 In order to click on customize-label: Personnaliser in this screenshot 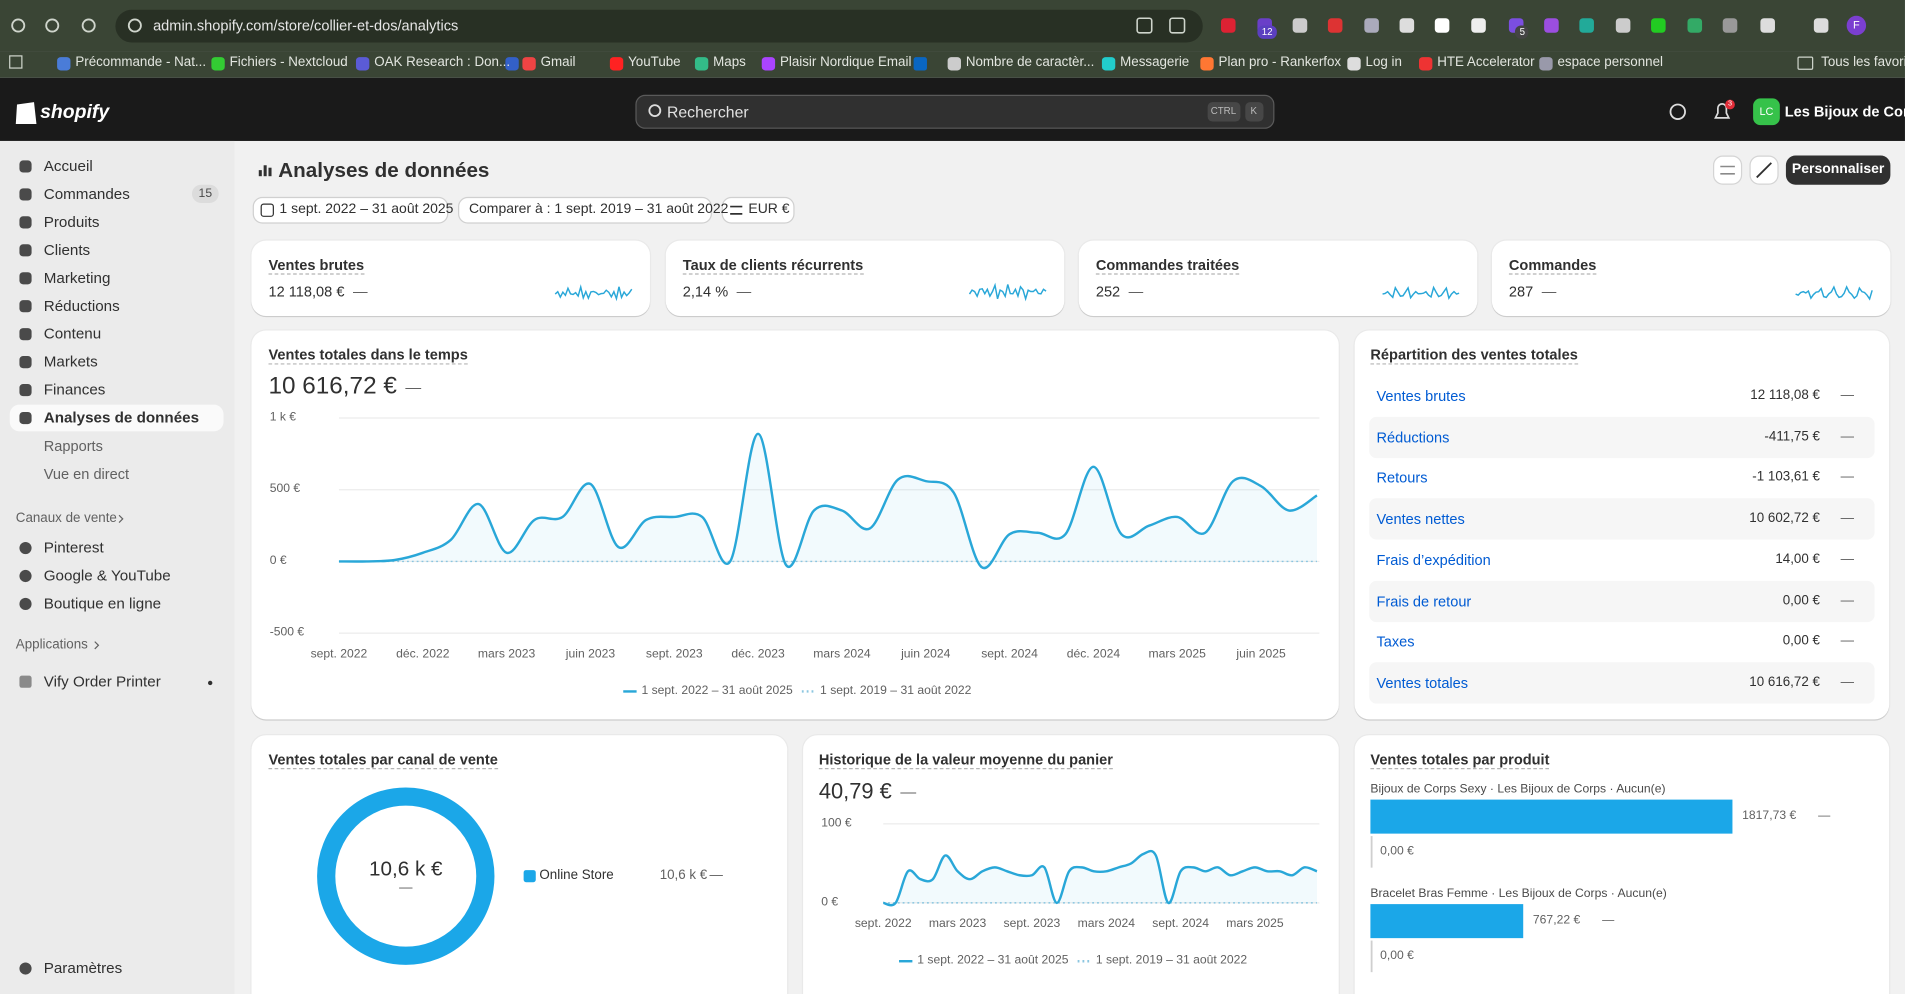, I will do `click(1838, 169)`.